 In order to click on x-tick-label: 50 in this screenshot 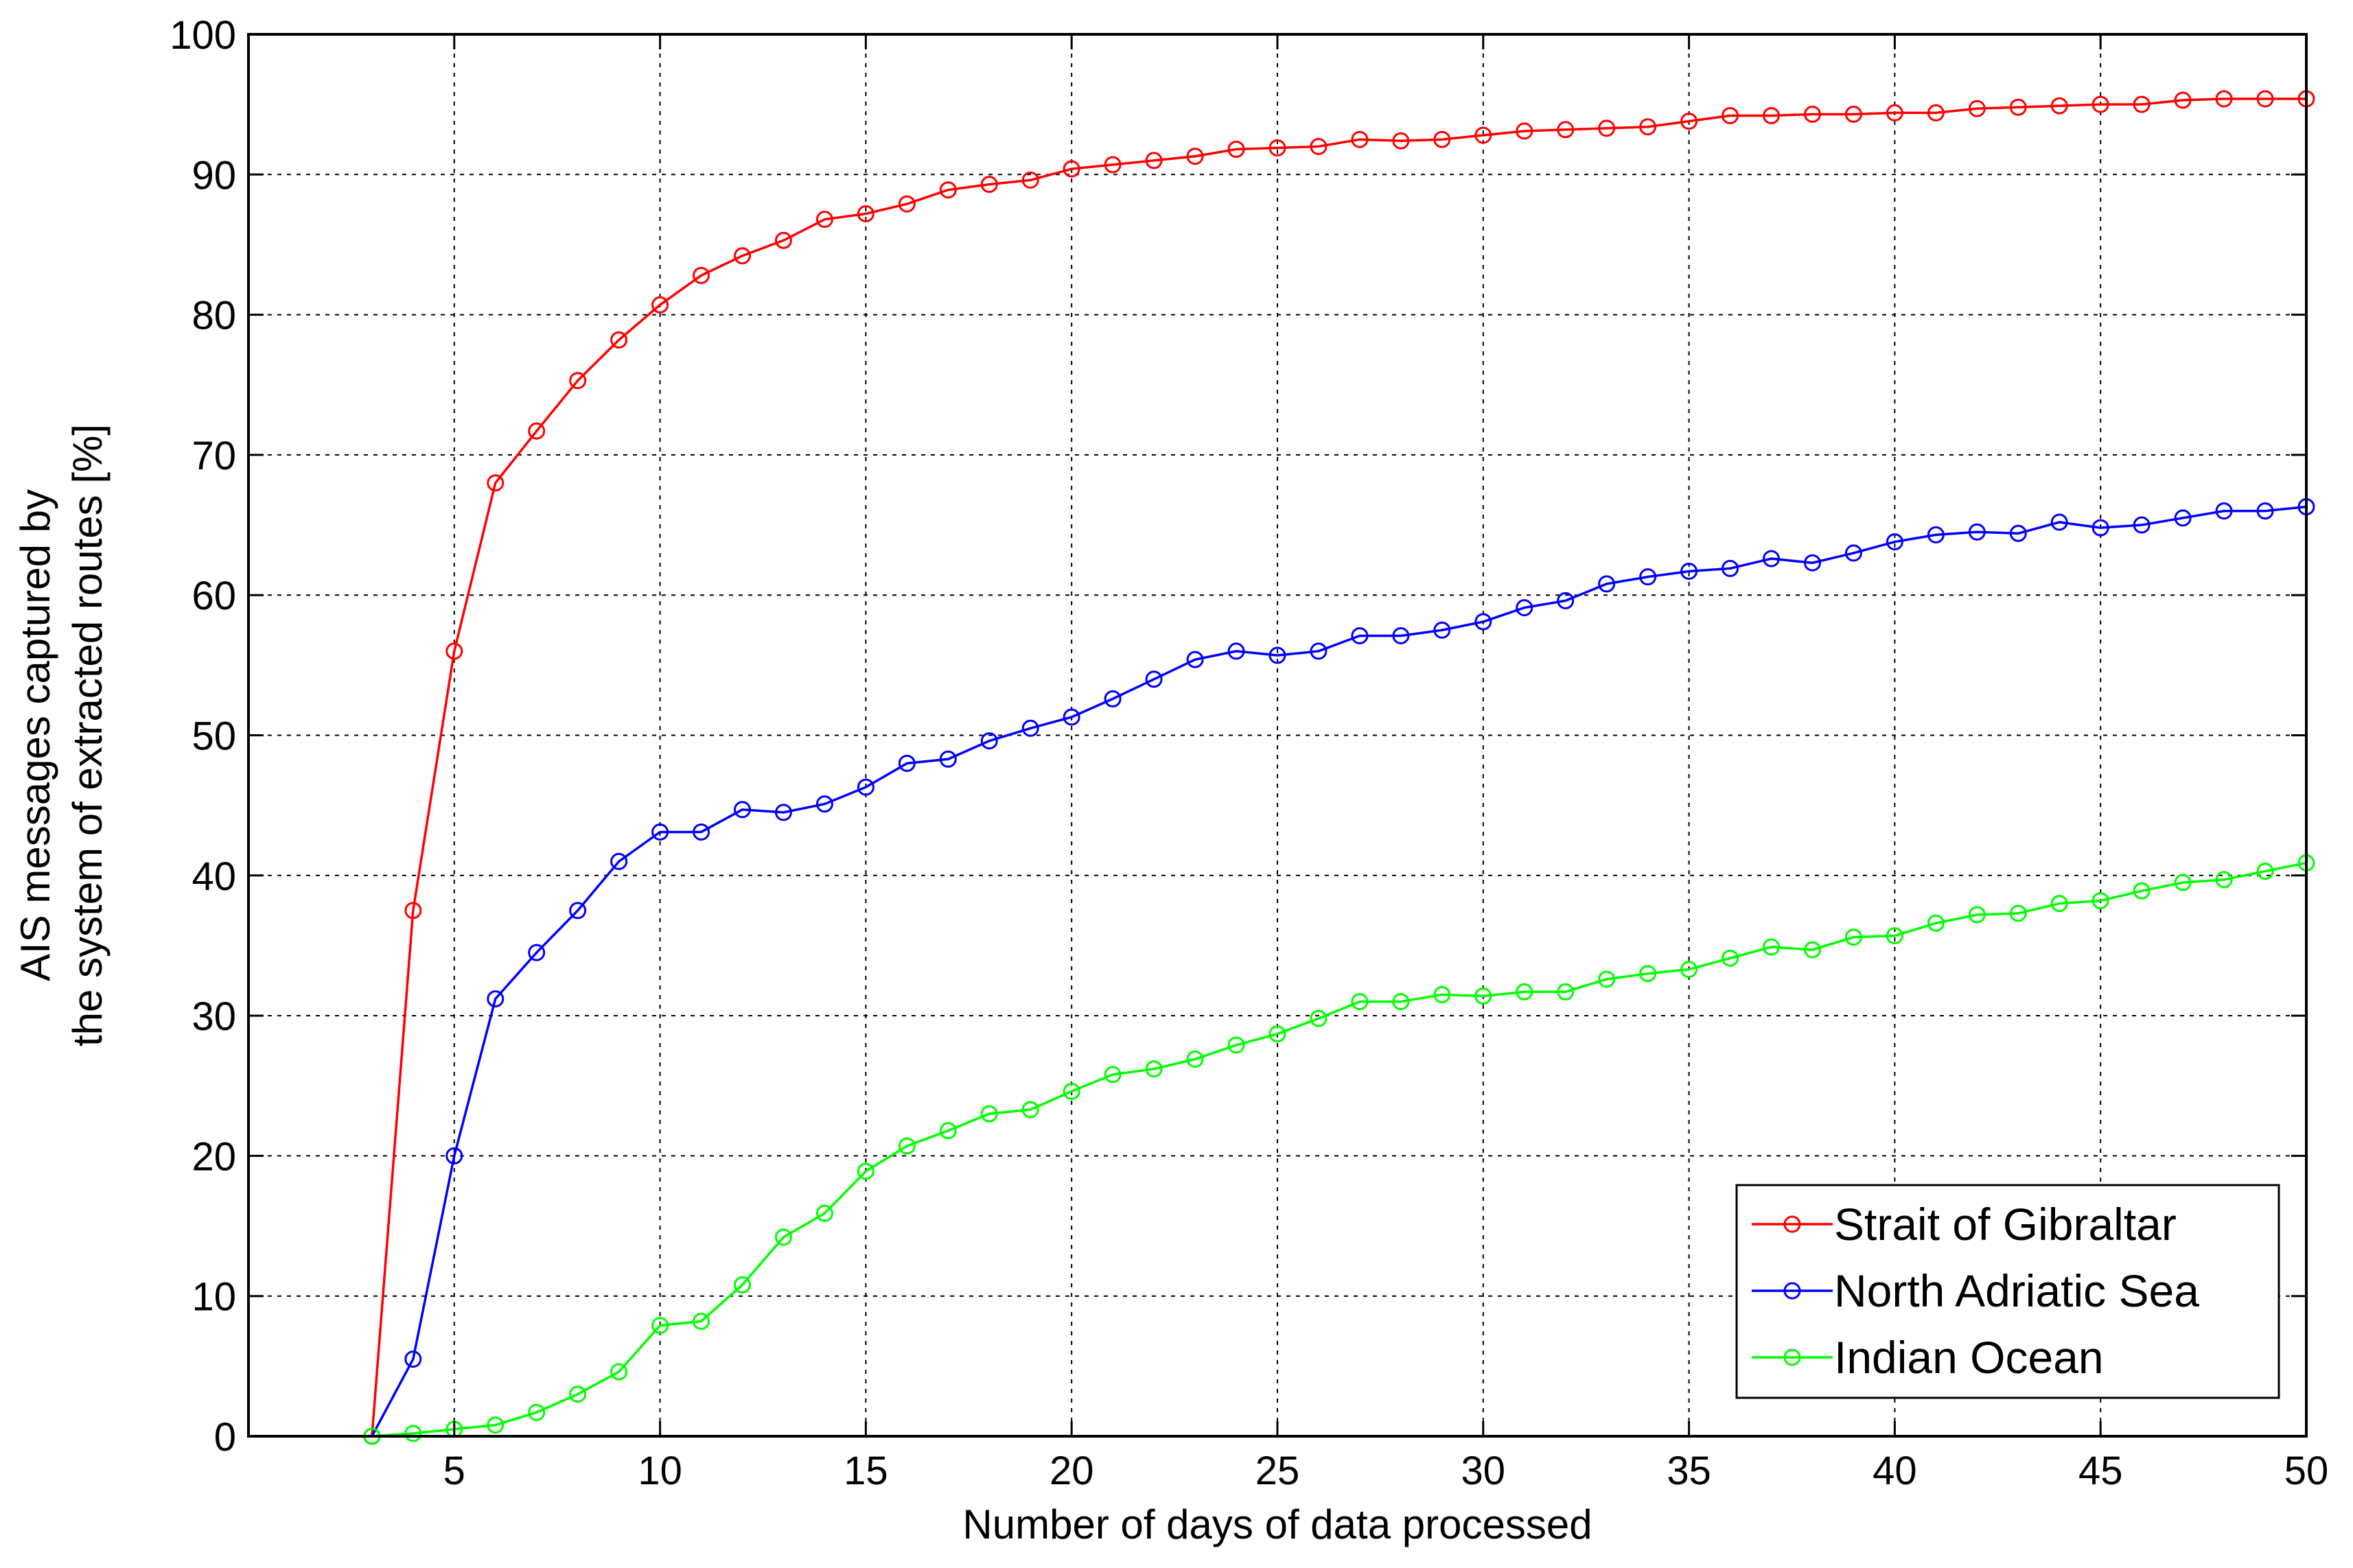, I will do `click(2306, 1471)`.